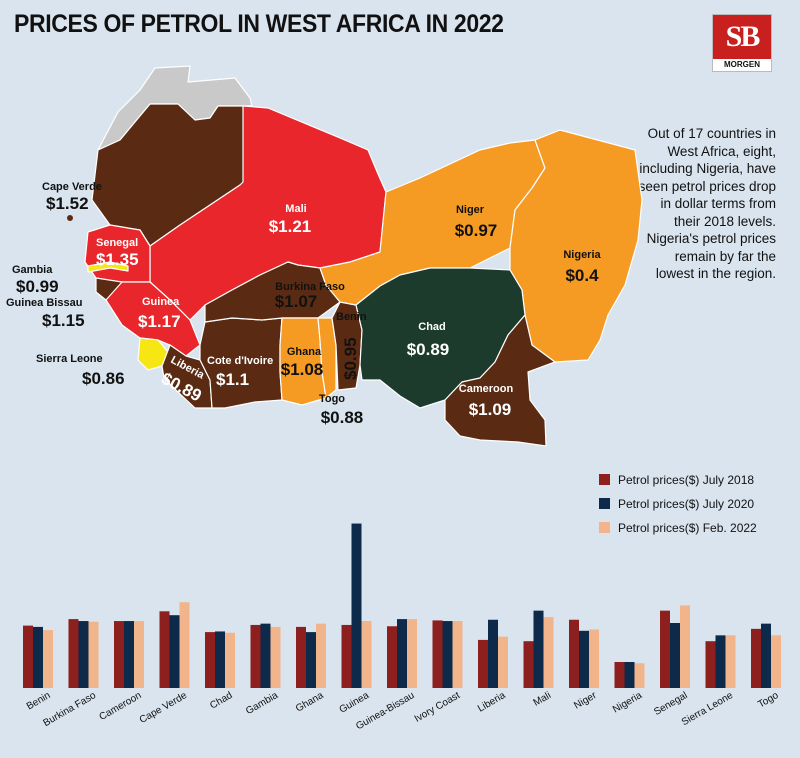 The height and width of the screenshot is (758, 800). Describe the element at coordinates (574, 653) in the screenshot. I see `bar-niger-s0` at that location.